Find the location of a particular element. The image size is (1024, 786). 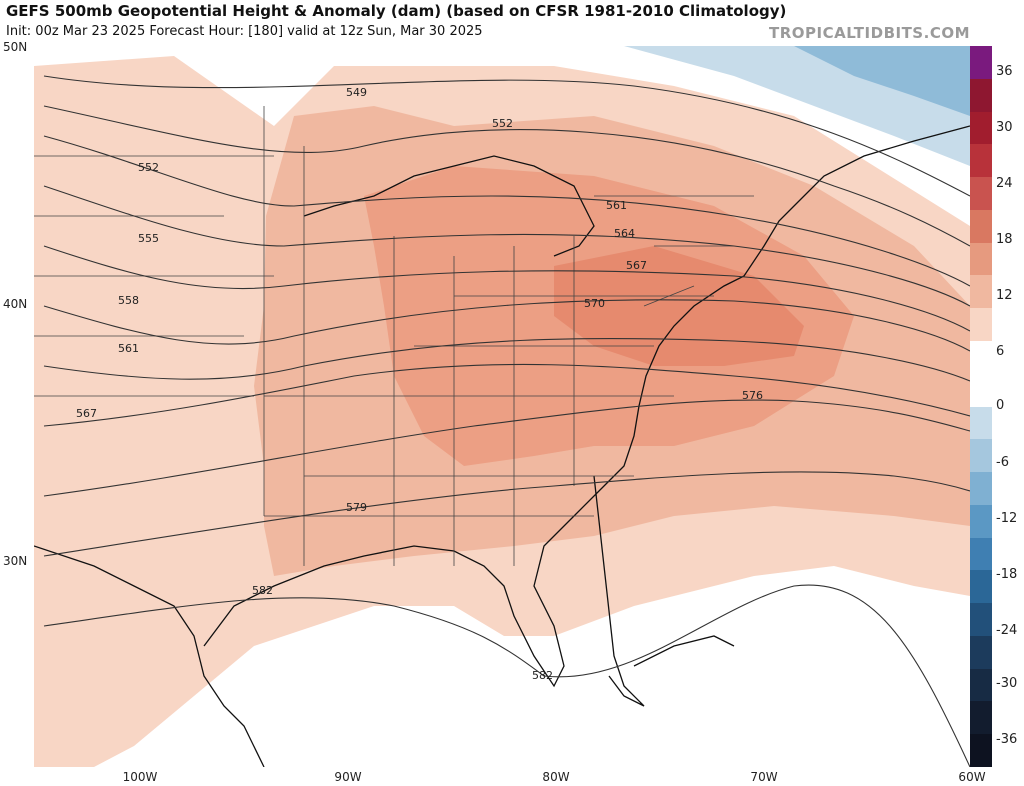

anomaly-colorbar is located at coordinates (981, 407).